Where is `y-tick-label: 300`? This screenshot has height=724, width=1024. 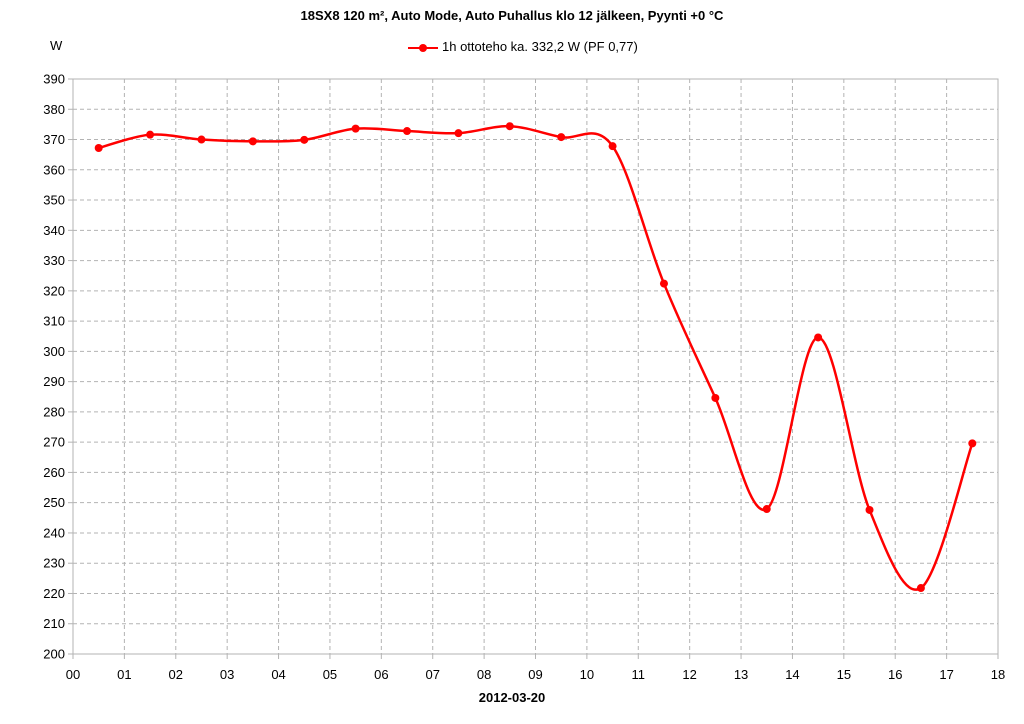 y-tick-label: 300 is located at coordinates (54, 351).